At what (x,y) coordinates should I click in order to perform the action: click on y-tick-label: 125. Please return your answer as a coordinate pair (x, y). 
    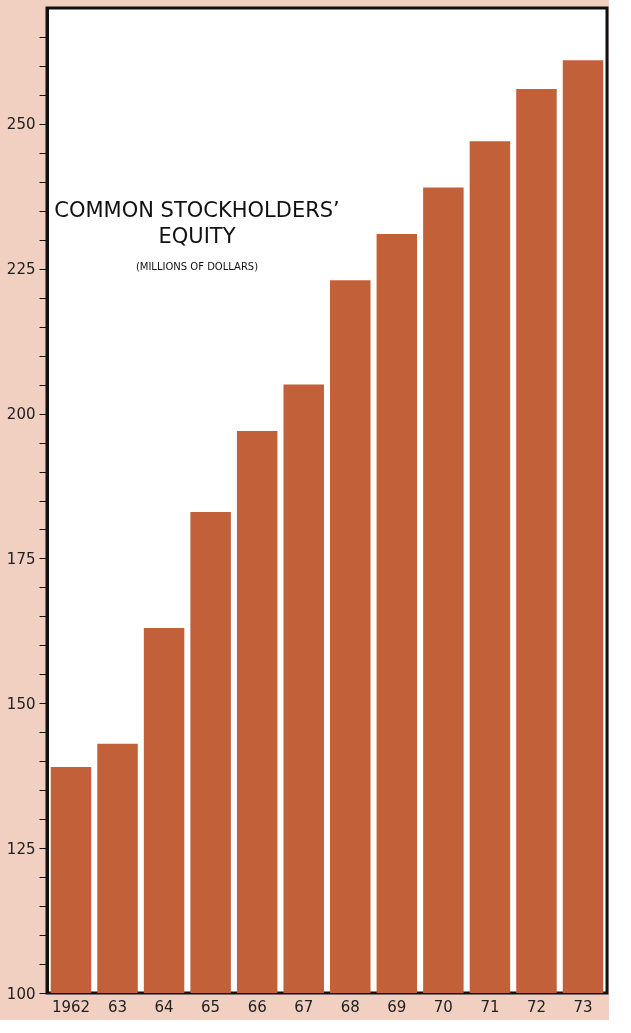
    Looking at the image, I should click on (21, 848).